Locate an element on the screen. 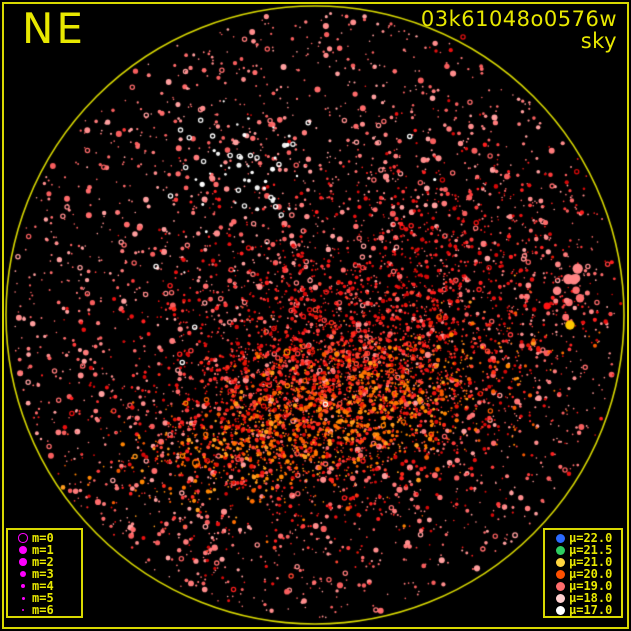 The height and width of the screenshot is (631, 631). legend-row: m=2 is located at coordinates (46, 562).